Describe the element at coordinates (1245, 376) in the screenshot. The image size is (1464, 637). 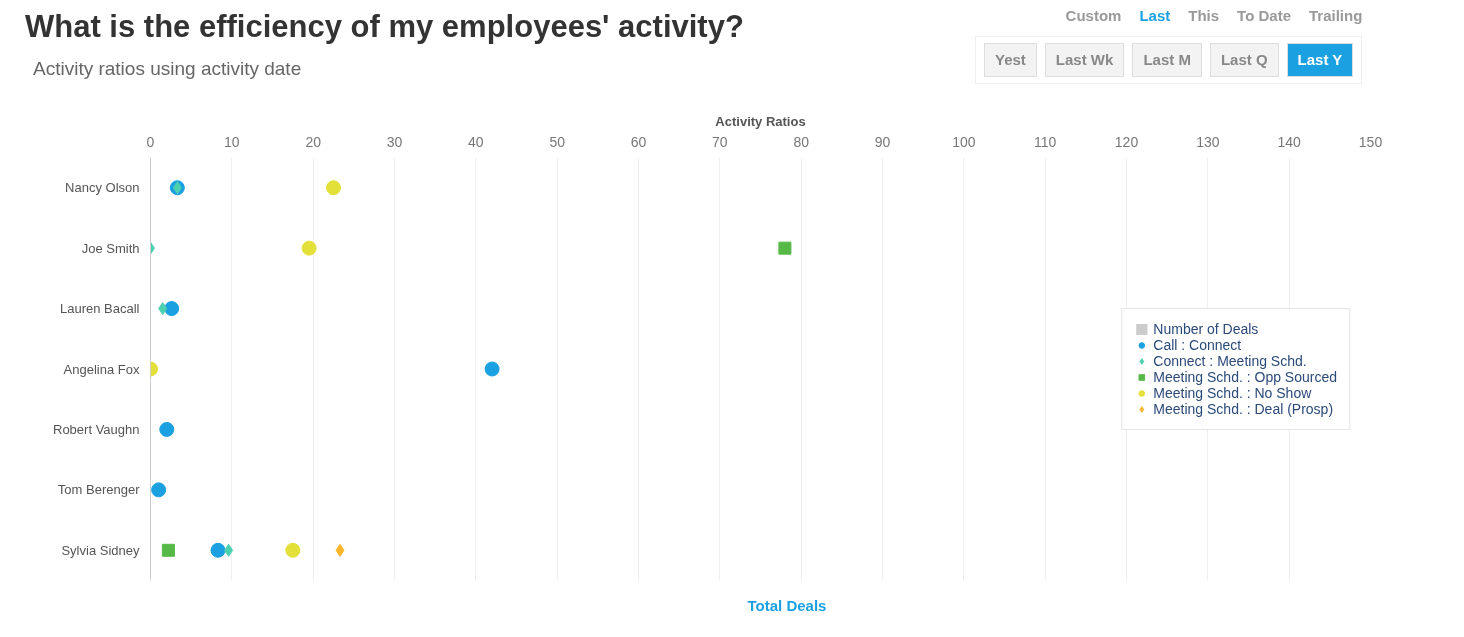
I see `legend-label: Meeting Schd. : Opp Sourced` at that location.